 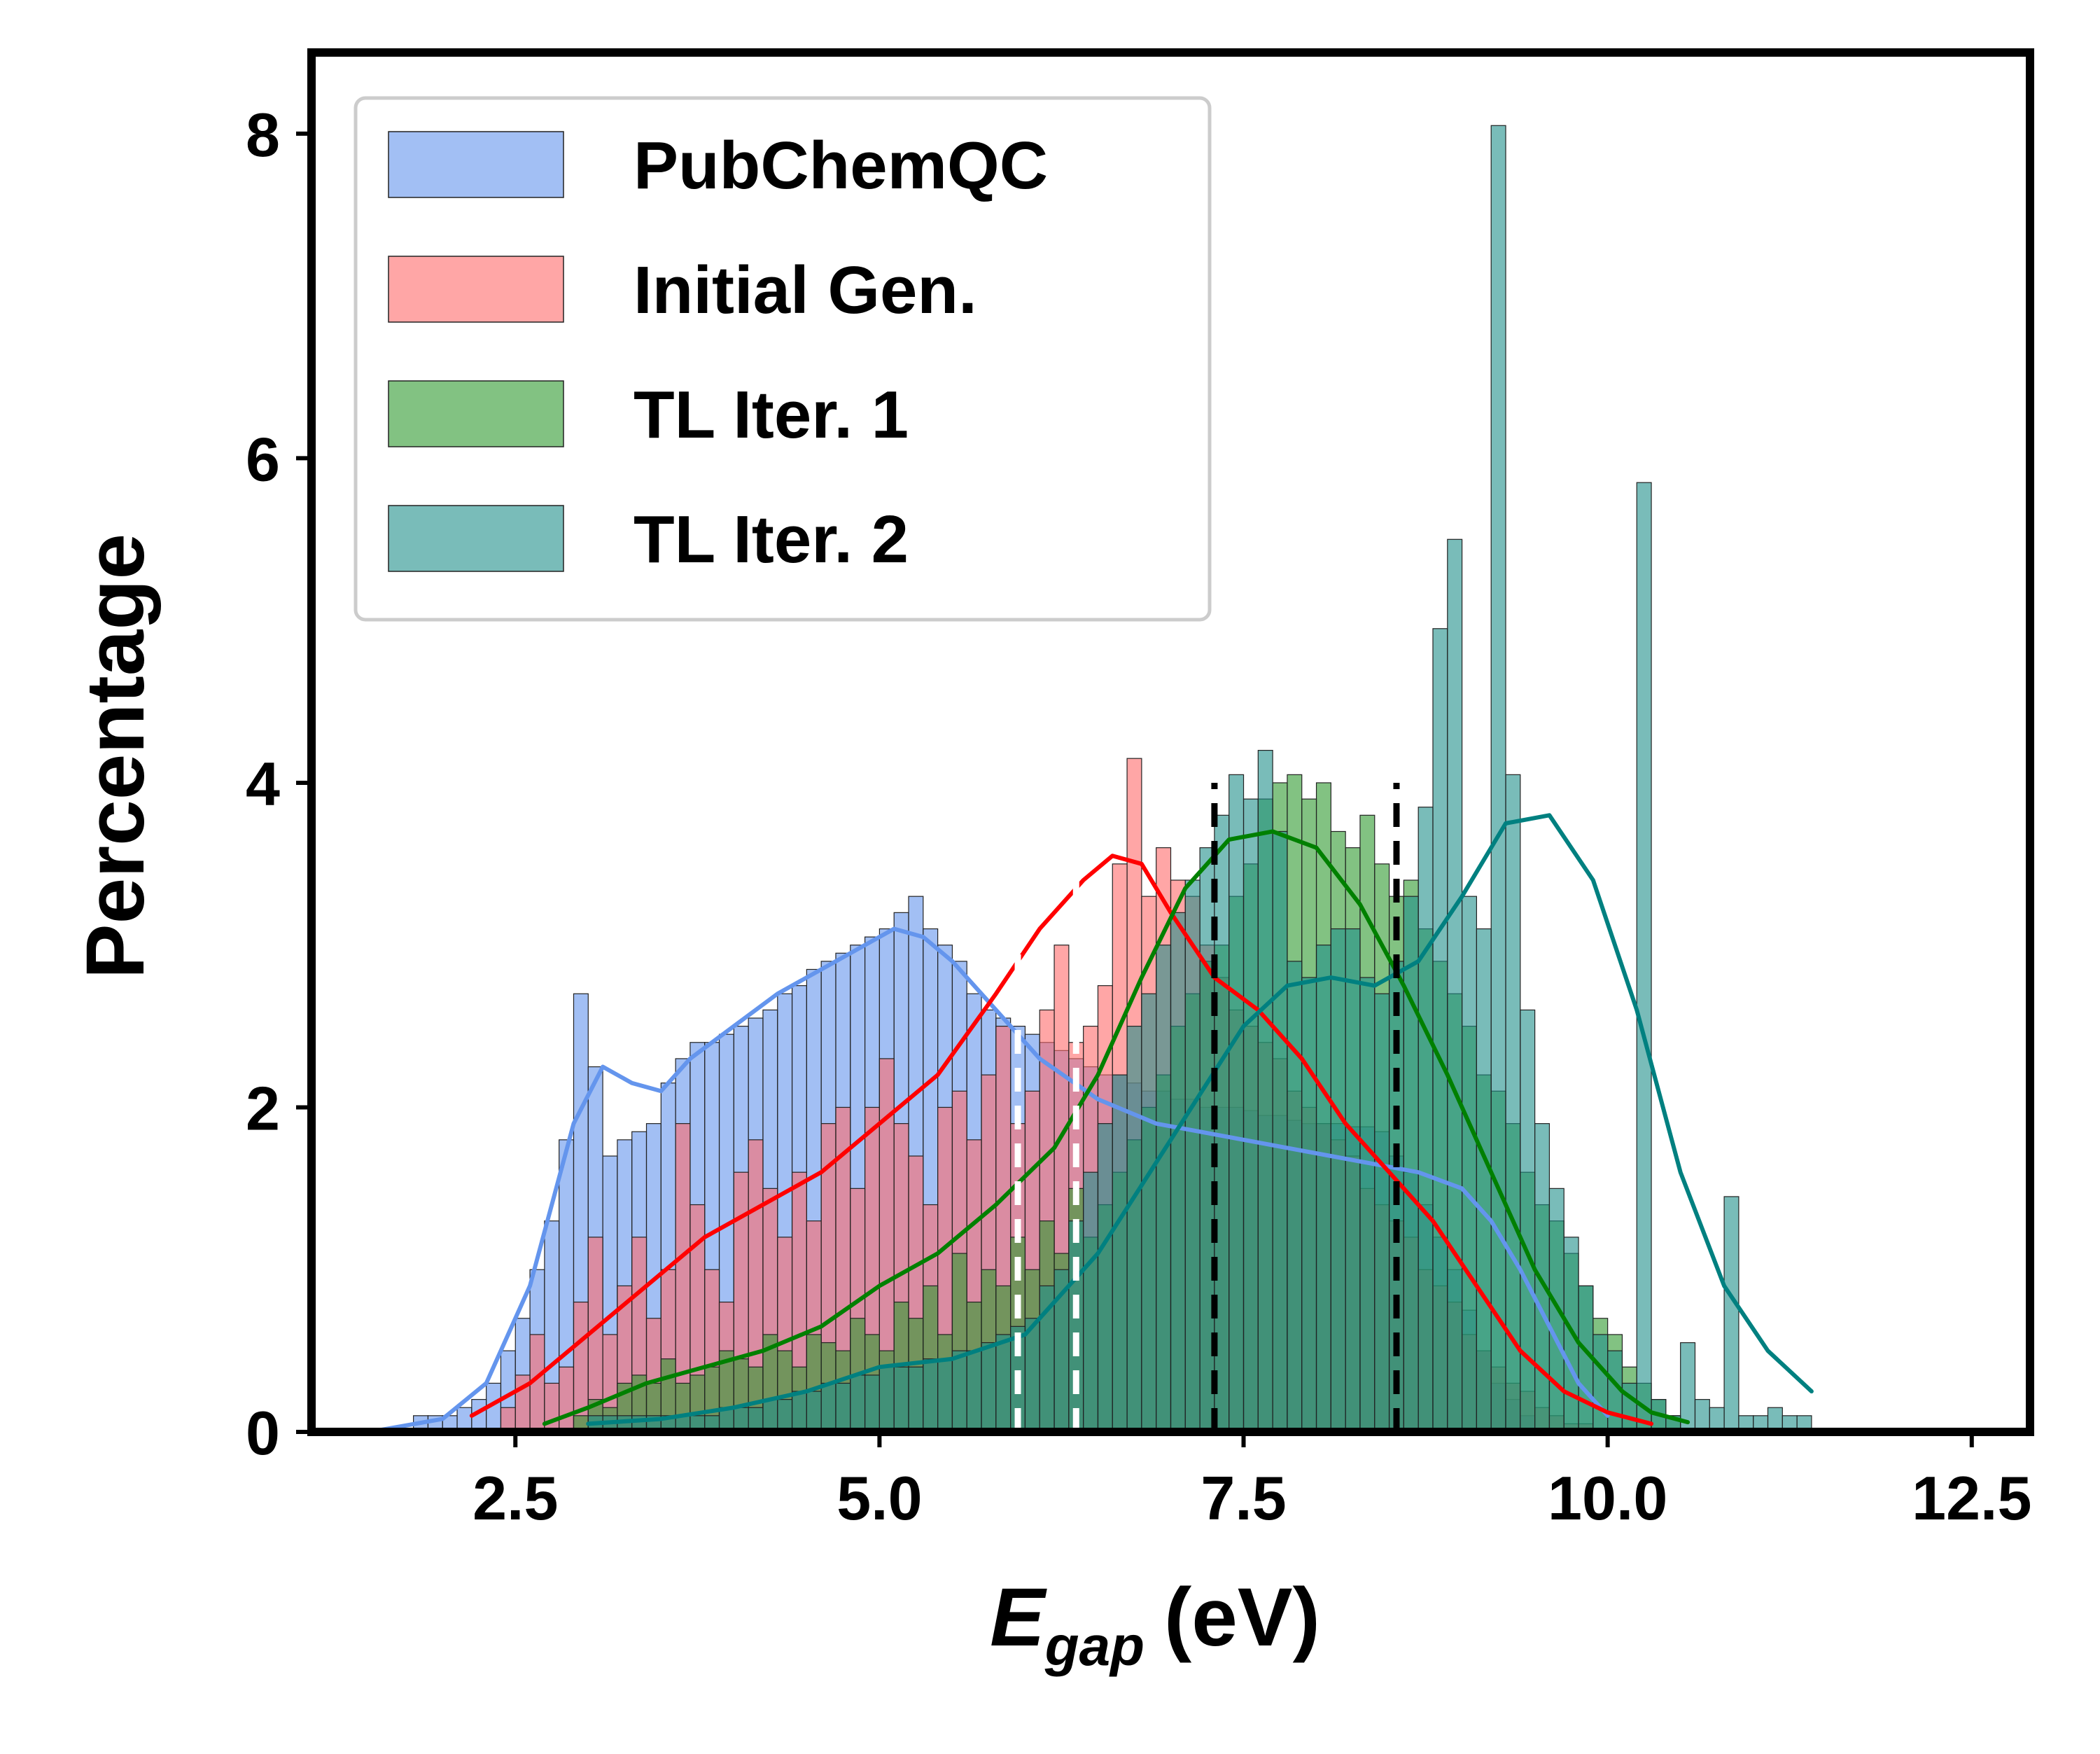 I want to click on legend-entry: TL Iter. 1, so click(x=648, y=414).